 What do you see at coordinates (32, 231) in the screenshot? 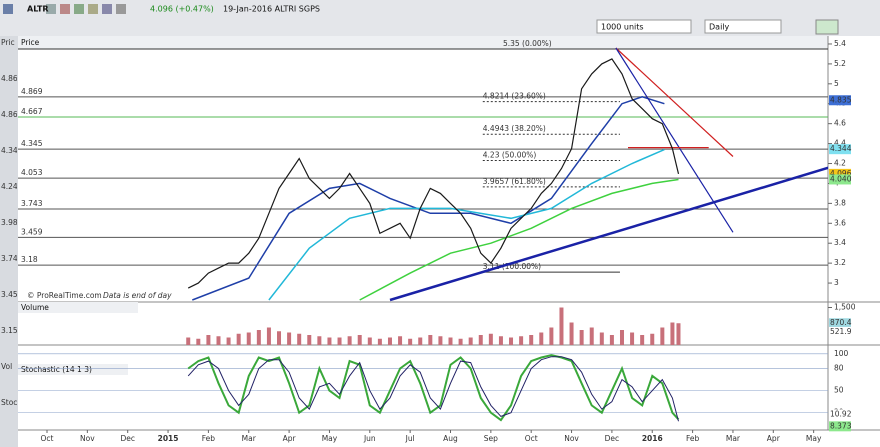
I see `level-label: 3.459` at bounding box center [32, 231].